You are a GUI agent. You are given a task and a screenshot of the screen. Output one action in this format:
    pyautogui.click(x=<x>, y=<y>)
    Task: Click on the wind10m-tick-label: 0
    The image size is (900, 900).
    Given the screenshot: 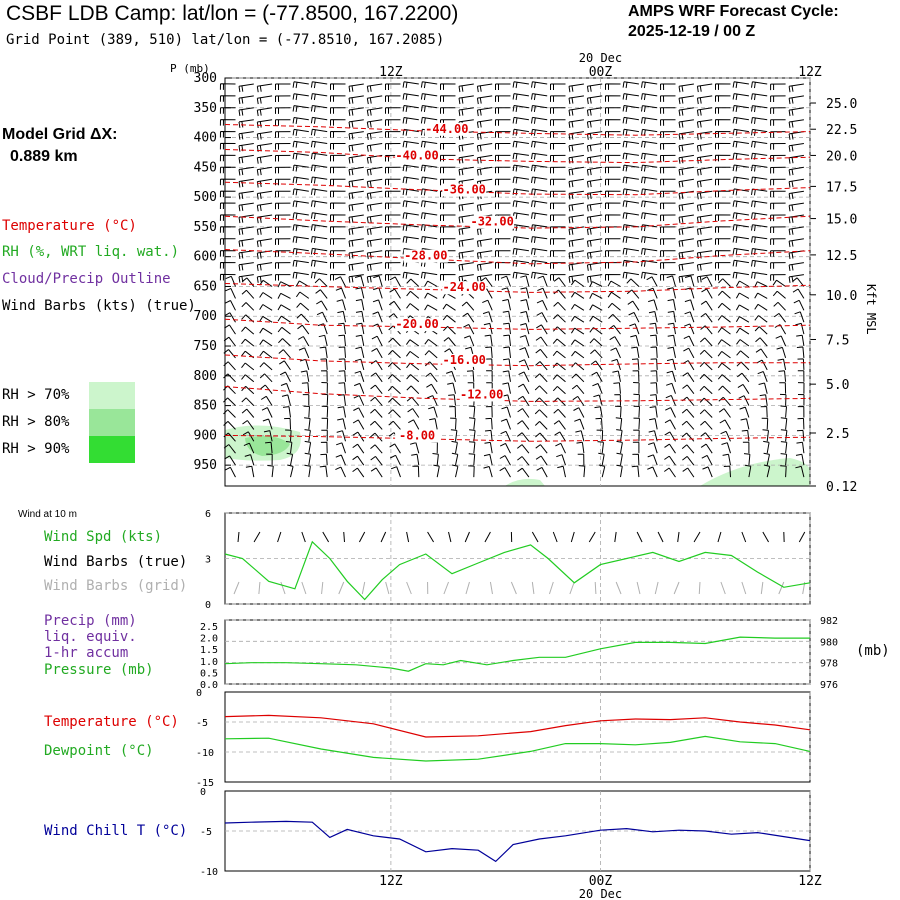 What is the action you would take?
    pyautogui.click(x=208, y=605)
    